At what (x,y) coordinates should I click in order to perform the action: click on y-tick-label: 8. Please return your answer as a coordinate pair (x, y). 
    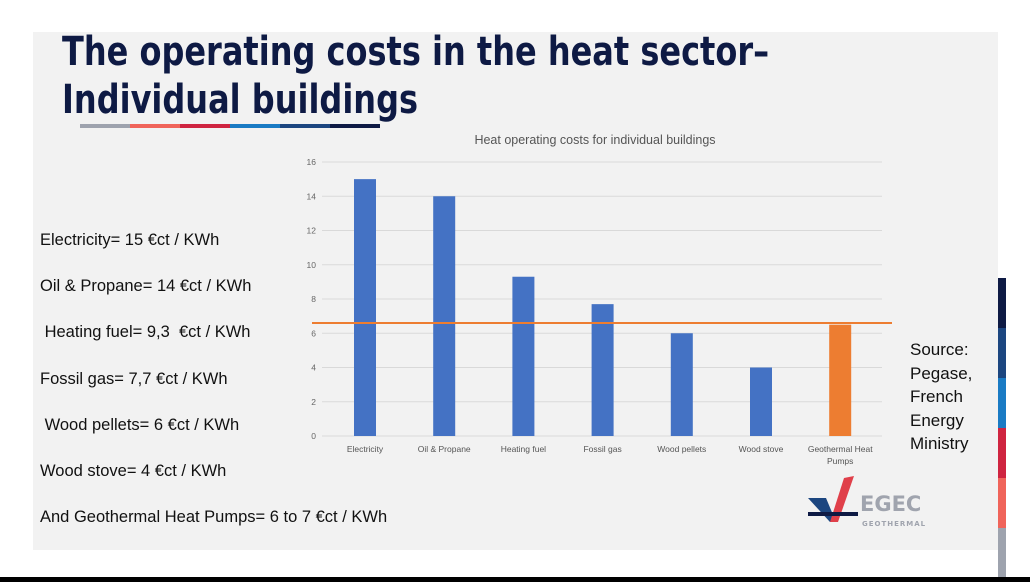
    Looking at the image, I should click on (313, 299).